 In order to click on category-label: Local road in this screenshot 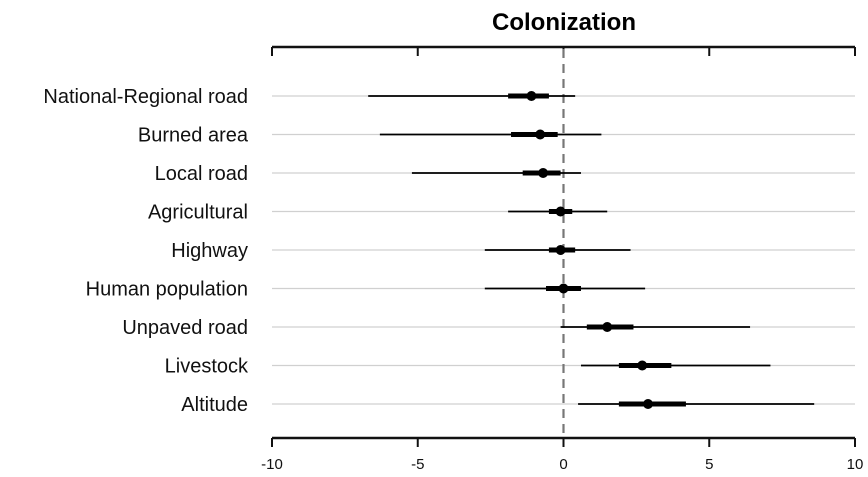, I will do `click(201, 174)`.